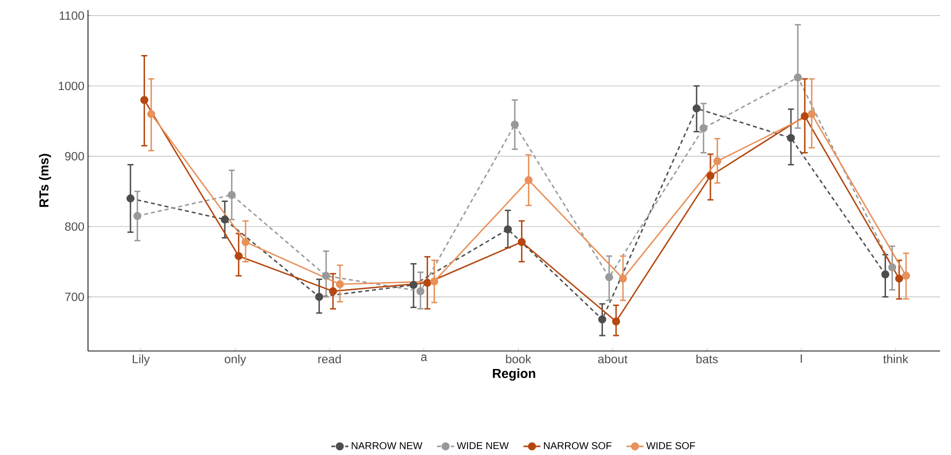  Describe the element at coordinates (519, 359) in the screenshot. I see `x-tick-label: book` at that location.